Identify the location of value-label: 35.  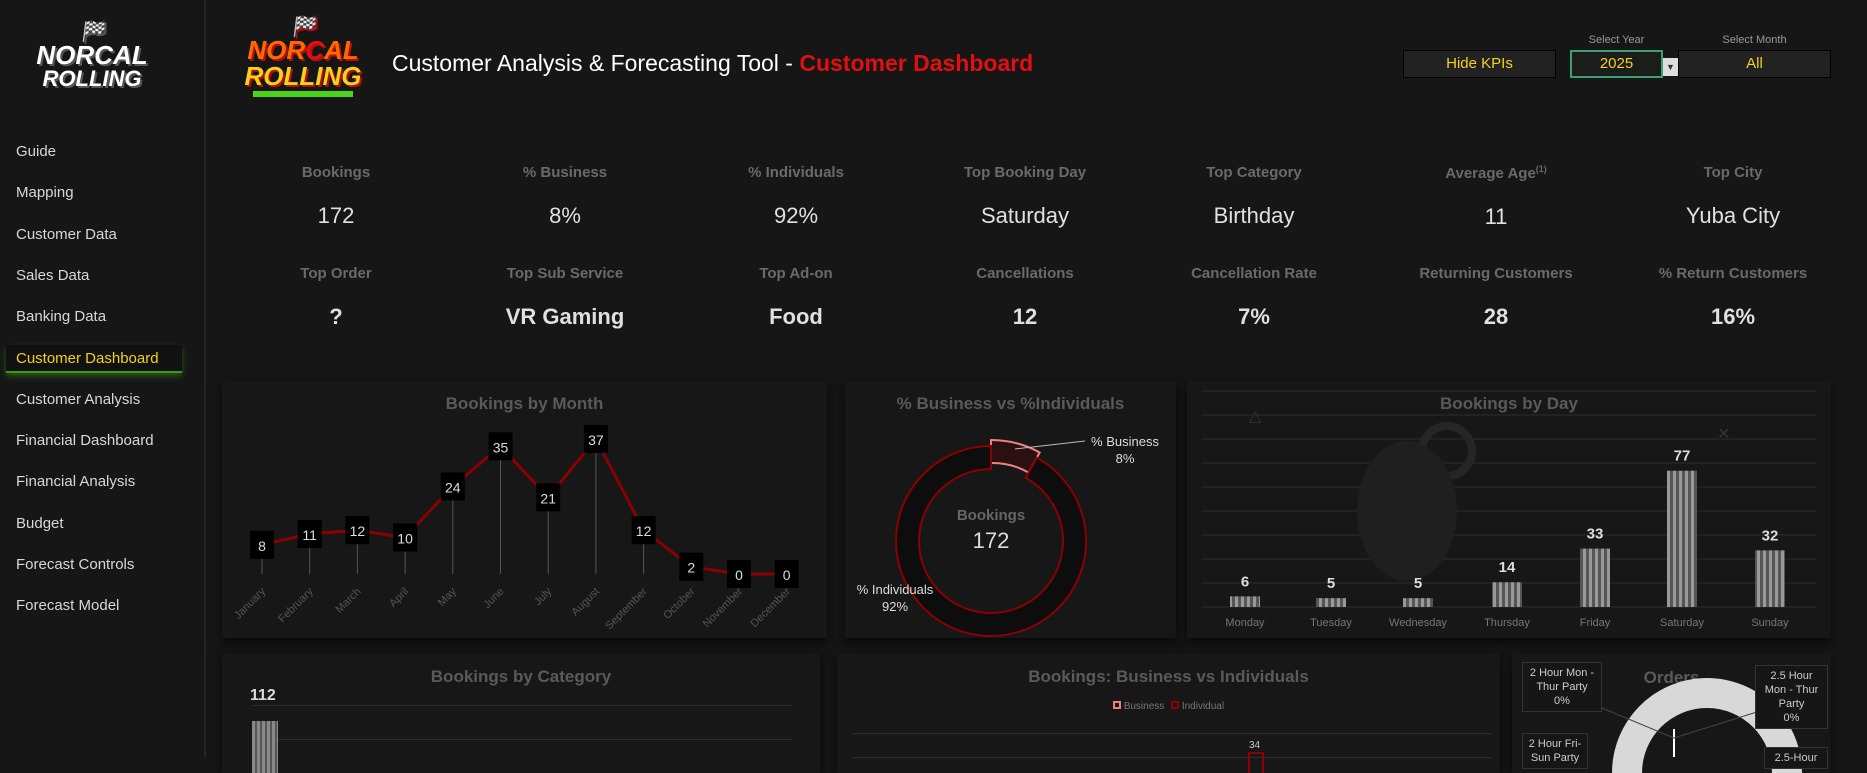
(501, 447).